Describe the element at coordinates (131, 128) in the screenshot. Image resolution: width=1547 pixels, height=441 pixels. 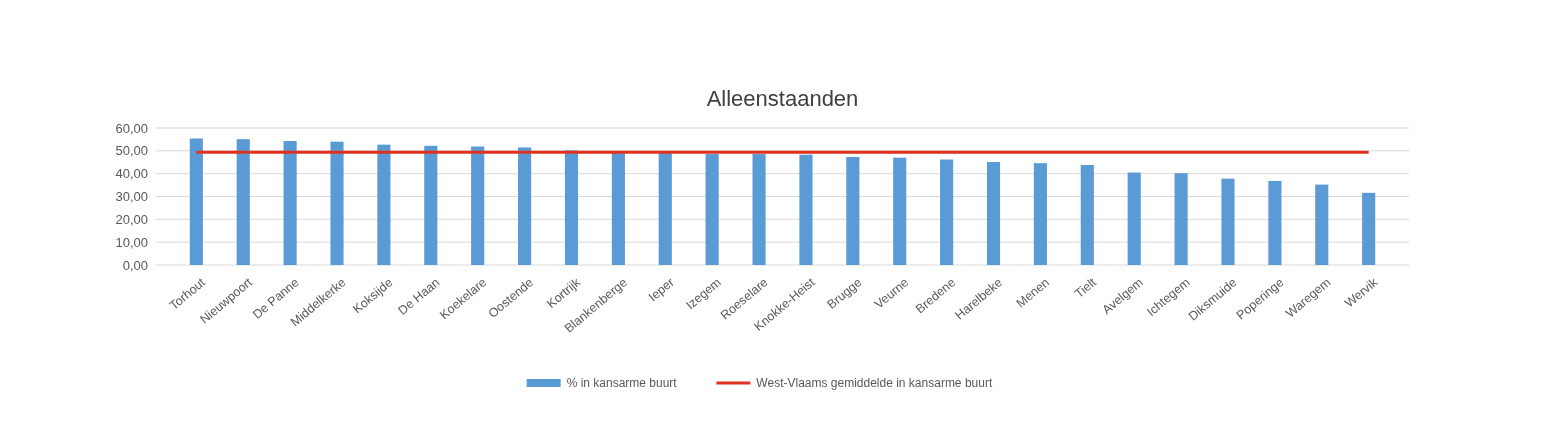
I see `y-tick-label: 60,00` at that location.